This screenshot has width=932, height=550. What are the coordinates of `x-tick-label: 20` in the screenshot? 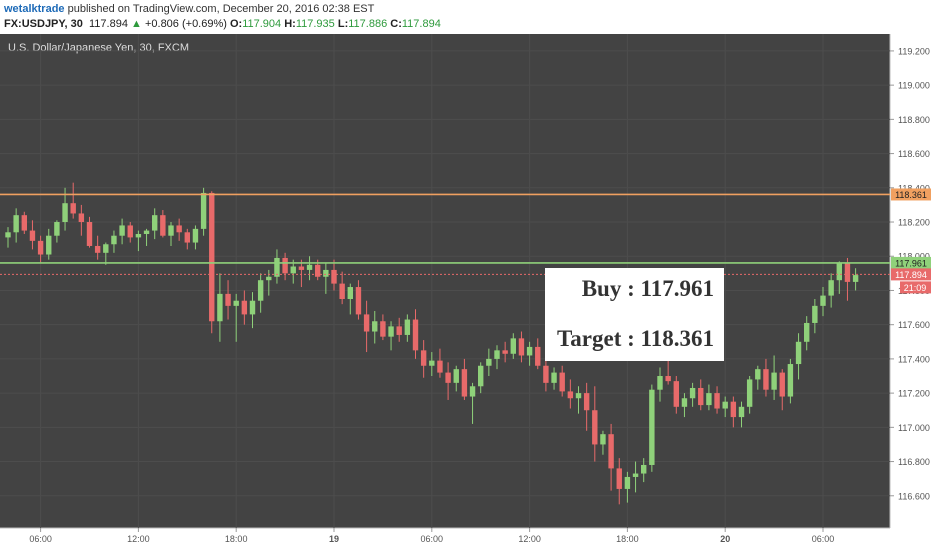 It's located at (725, 539).